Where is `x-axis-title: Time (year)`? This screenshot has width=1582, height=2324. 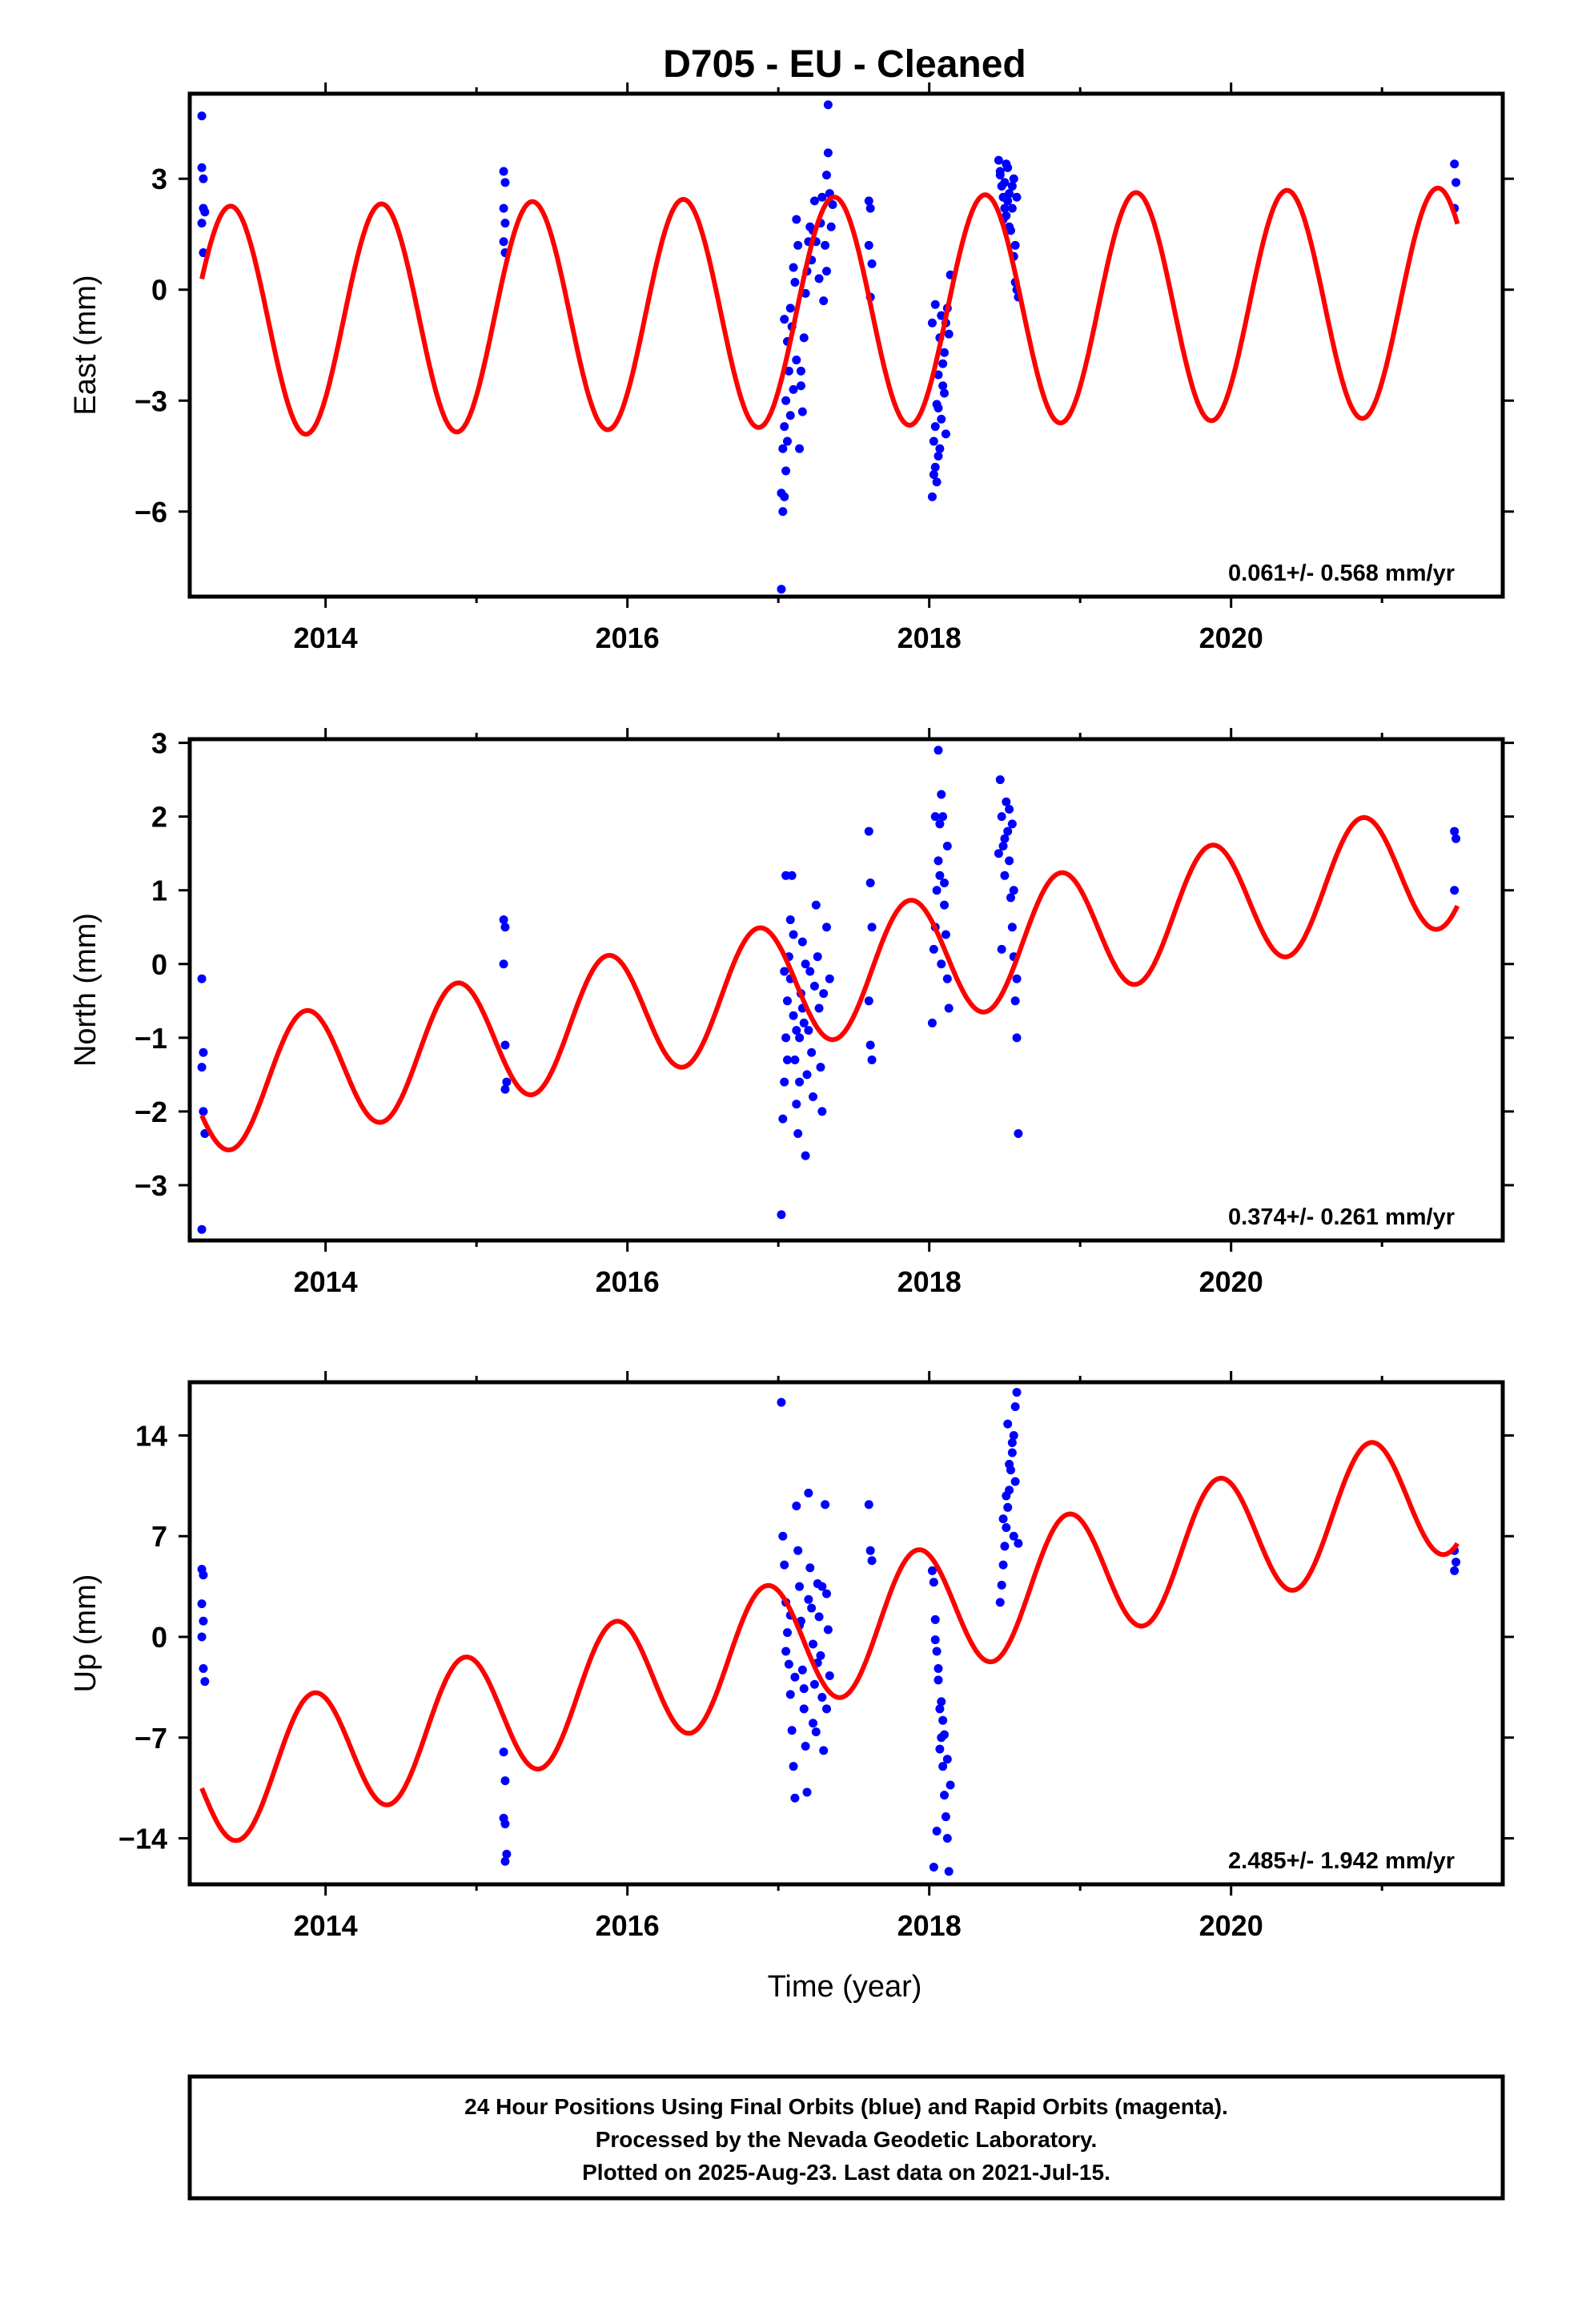 x-axis-title: Time (year) is located at coordinates (845, 1987).